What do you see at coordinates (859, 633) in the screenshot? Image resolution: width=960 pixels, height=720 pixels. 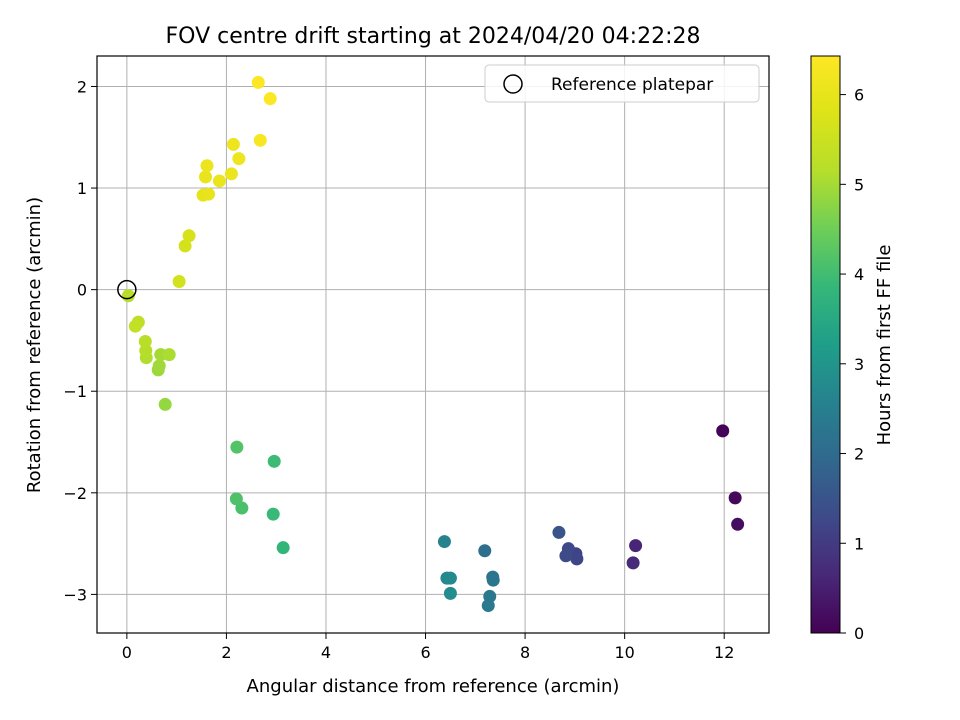 I see `colorbar-tick-label: 0` at bounding box center [859, 633].